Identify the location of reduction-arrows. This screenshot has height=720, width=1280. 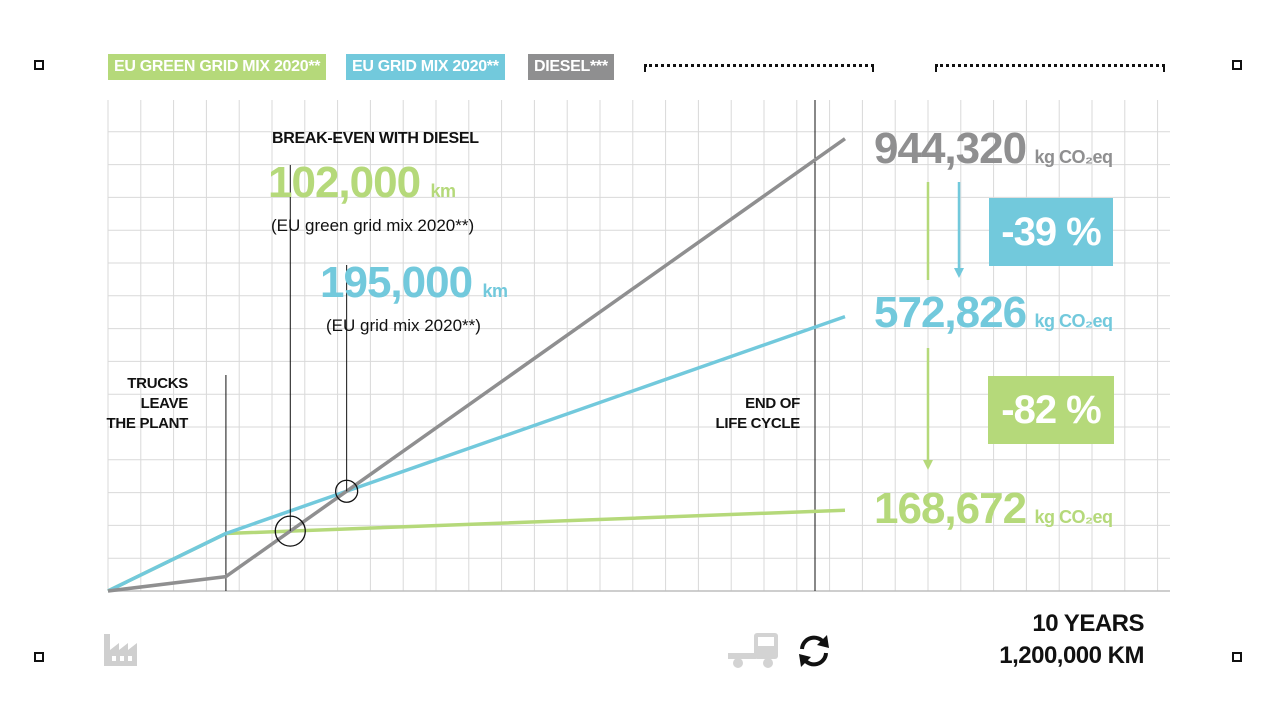
(943, 326).